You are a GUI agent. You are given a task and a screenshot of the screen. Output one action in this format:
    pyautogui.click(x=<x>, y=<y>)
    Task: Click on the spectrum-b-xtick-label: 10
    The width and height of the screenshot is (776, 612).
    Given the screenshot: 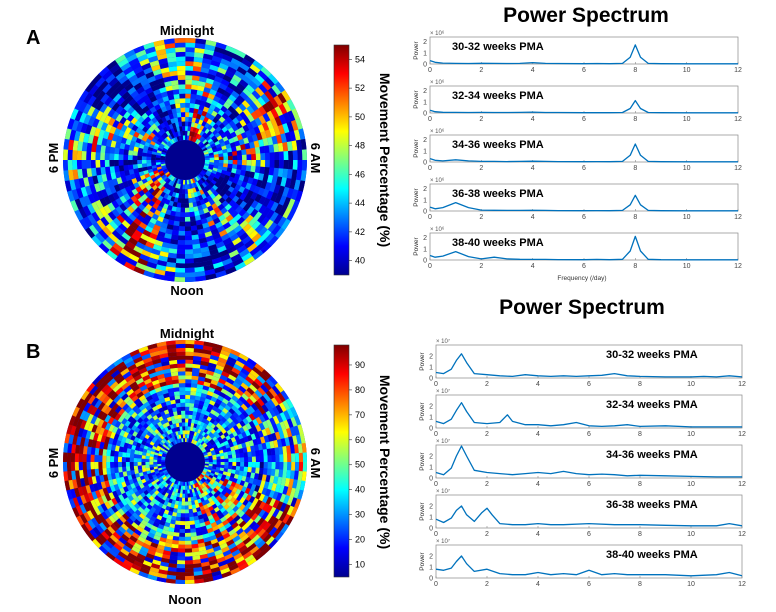 What is the action you would take?
    pyautogui.click(x=691, y=484)
    